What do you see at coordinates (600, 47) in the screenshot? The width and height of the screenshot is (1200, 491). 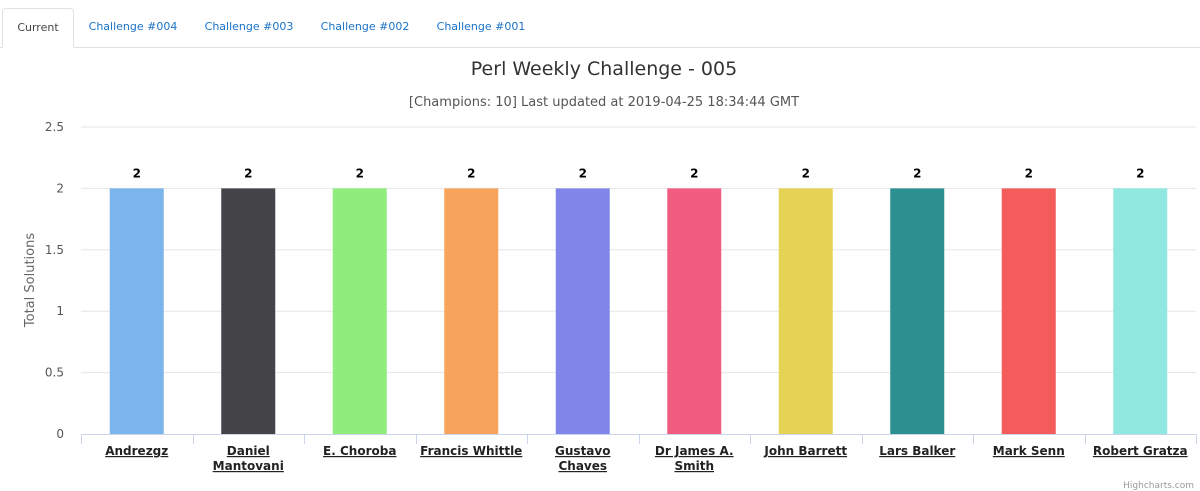 I see `tab-divider` at bounding box center [600, 47].